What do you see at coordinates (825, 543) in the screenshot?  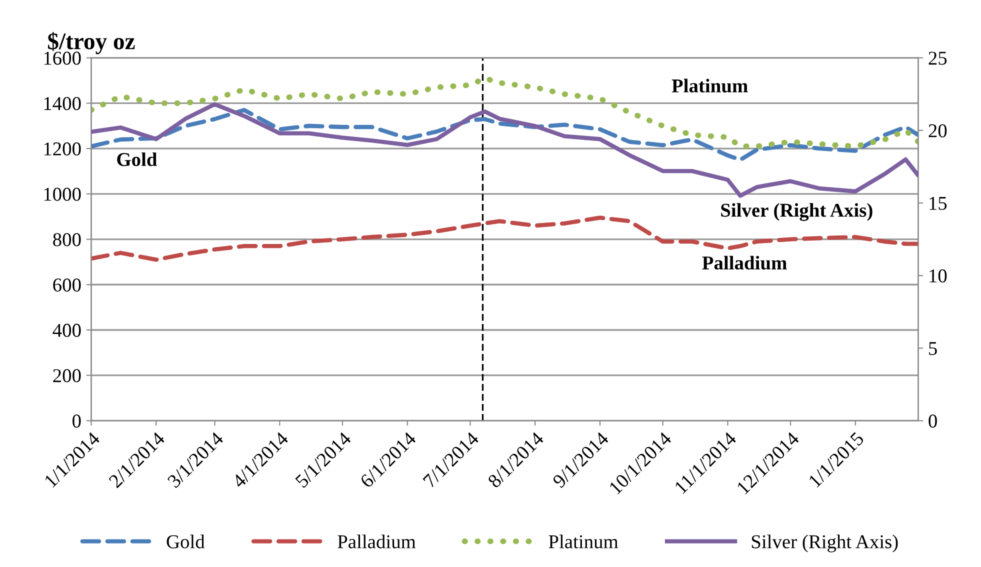 I see `legend-label: Silver (Right Axis)` at bounding box center [825, 543].